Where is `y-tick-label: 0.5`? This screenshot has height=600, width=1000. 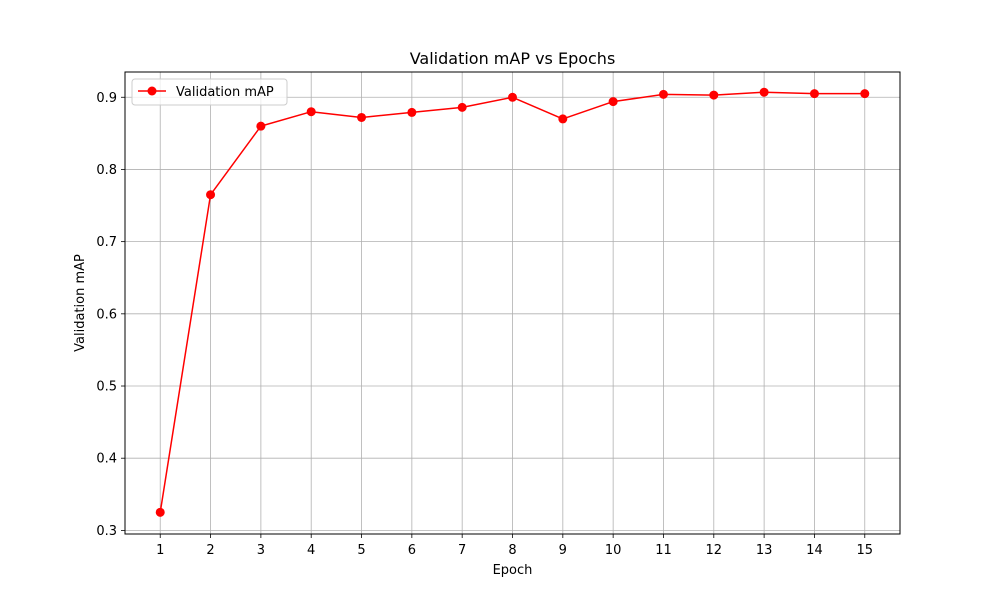 y-tick-label: 0.5 is located at coordinates (106, 387).